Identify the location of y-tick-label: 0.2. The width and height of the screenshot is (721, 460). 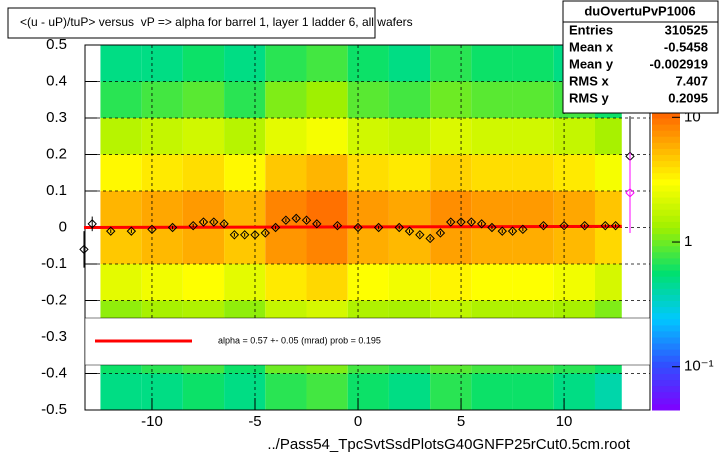
(56, 153).